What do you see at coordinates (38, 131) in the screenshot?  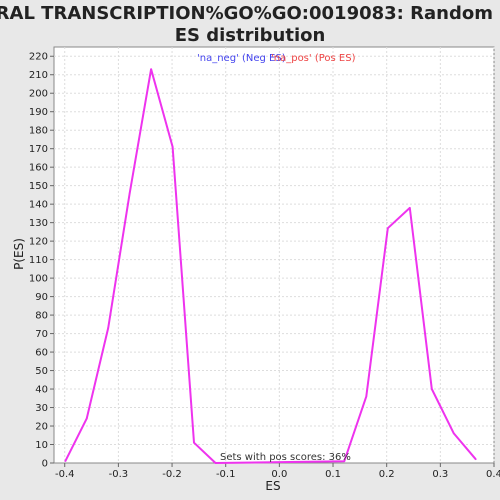 I see `y-tick-label: 180` at bounding box center [38, 131].